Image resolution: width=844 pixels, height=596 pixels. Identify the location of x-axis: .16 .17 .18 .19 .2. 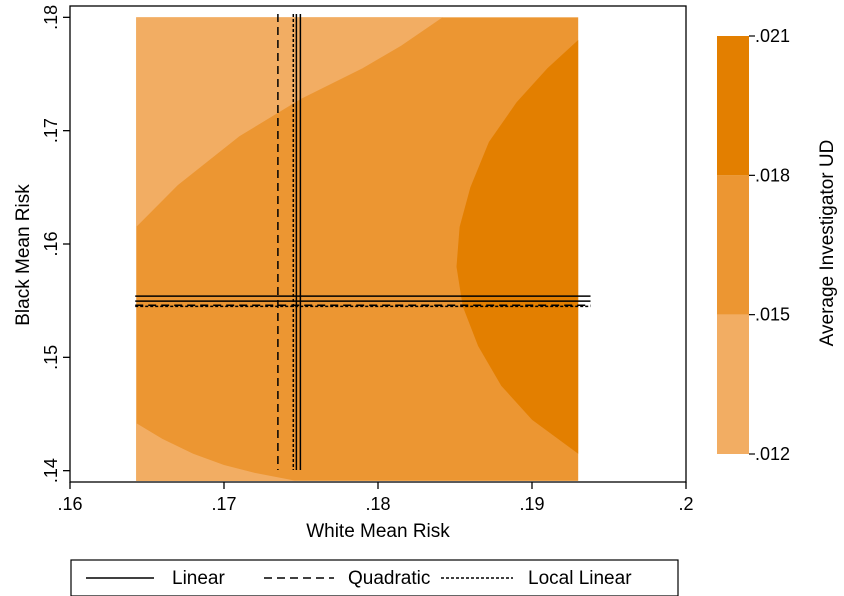
(375, 498).